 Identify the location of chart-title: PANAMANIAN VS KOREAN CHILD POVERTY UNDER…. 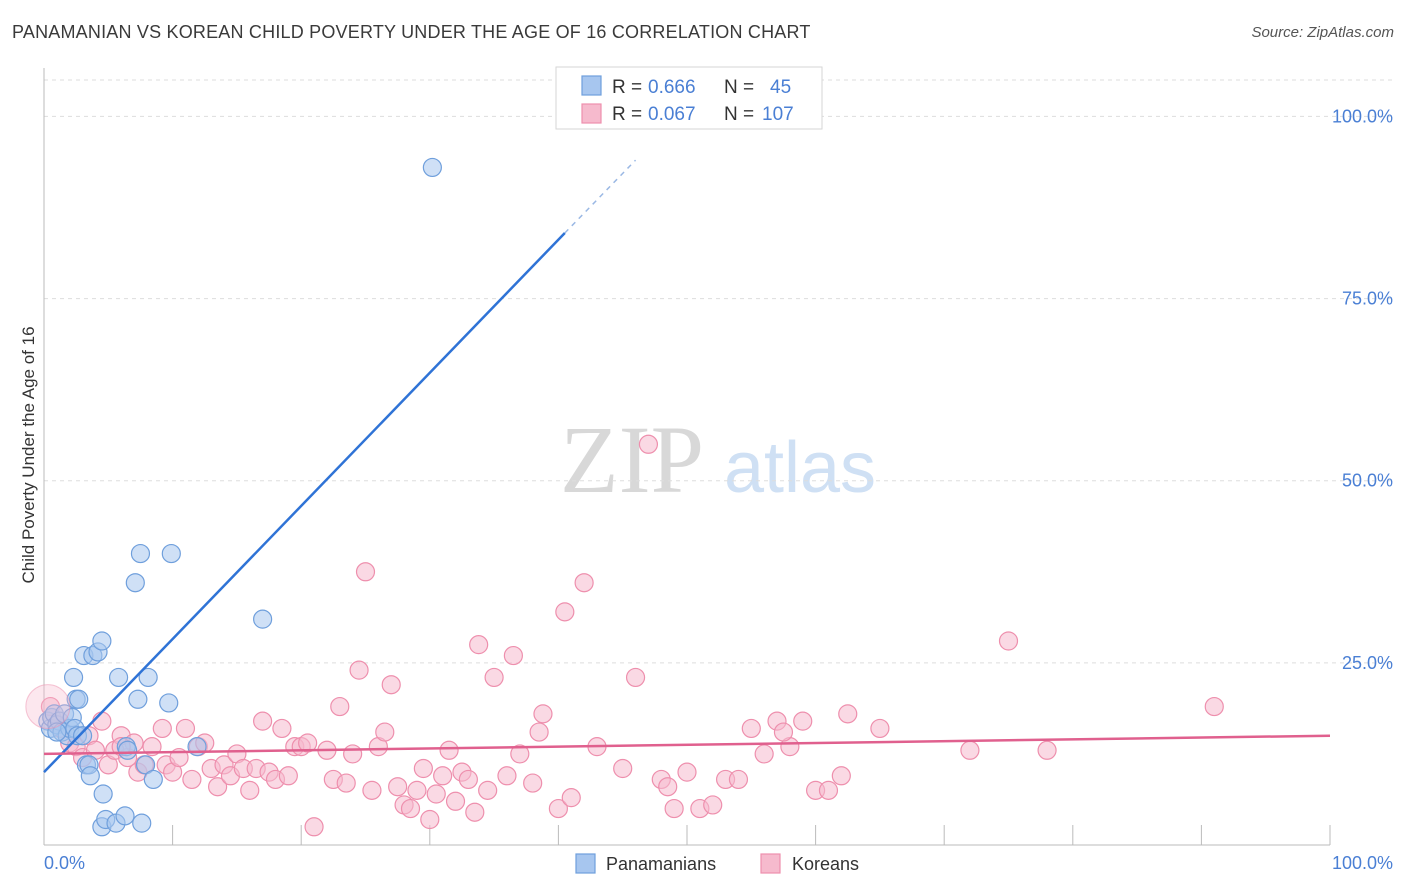
(411, 32).